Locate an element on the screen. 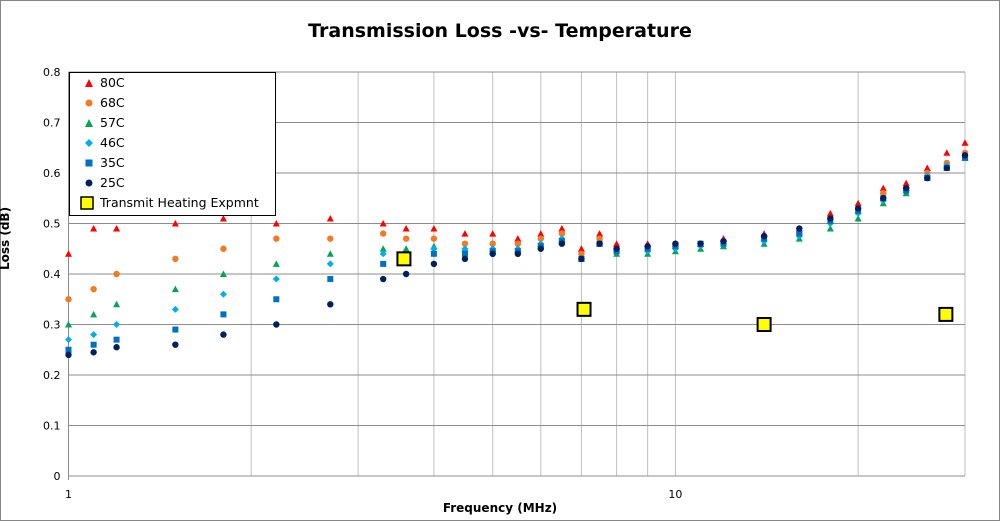 The image size is (1000, 521). x-axis-label: Frequency (MHz) is located at coordinates (500, 508).